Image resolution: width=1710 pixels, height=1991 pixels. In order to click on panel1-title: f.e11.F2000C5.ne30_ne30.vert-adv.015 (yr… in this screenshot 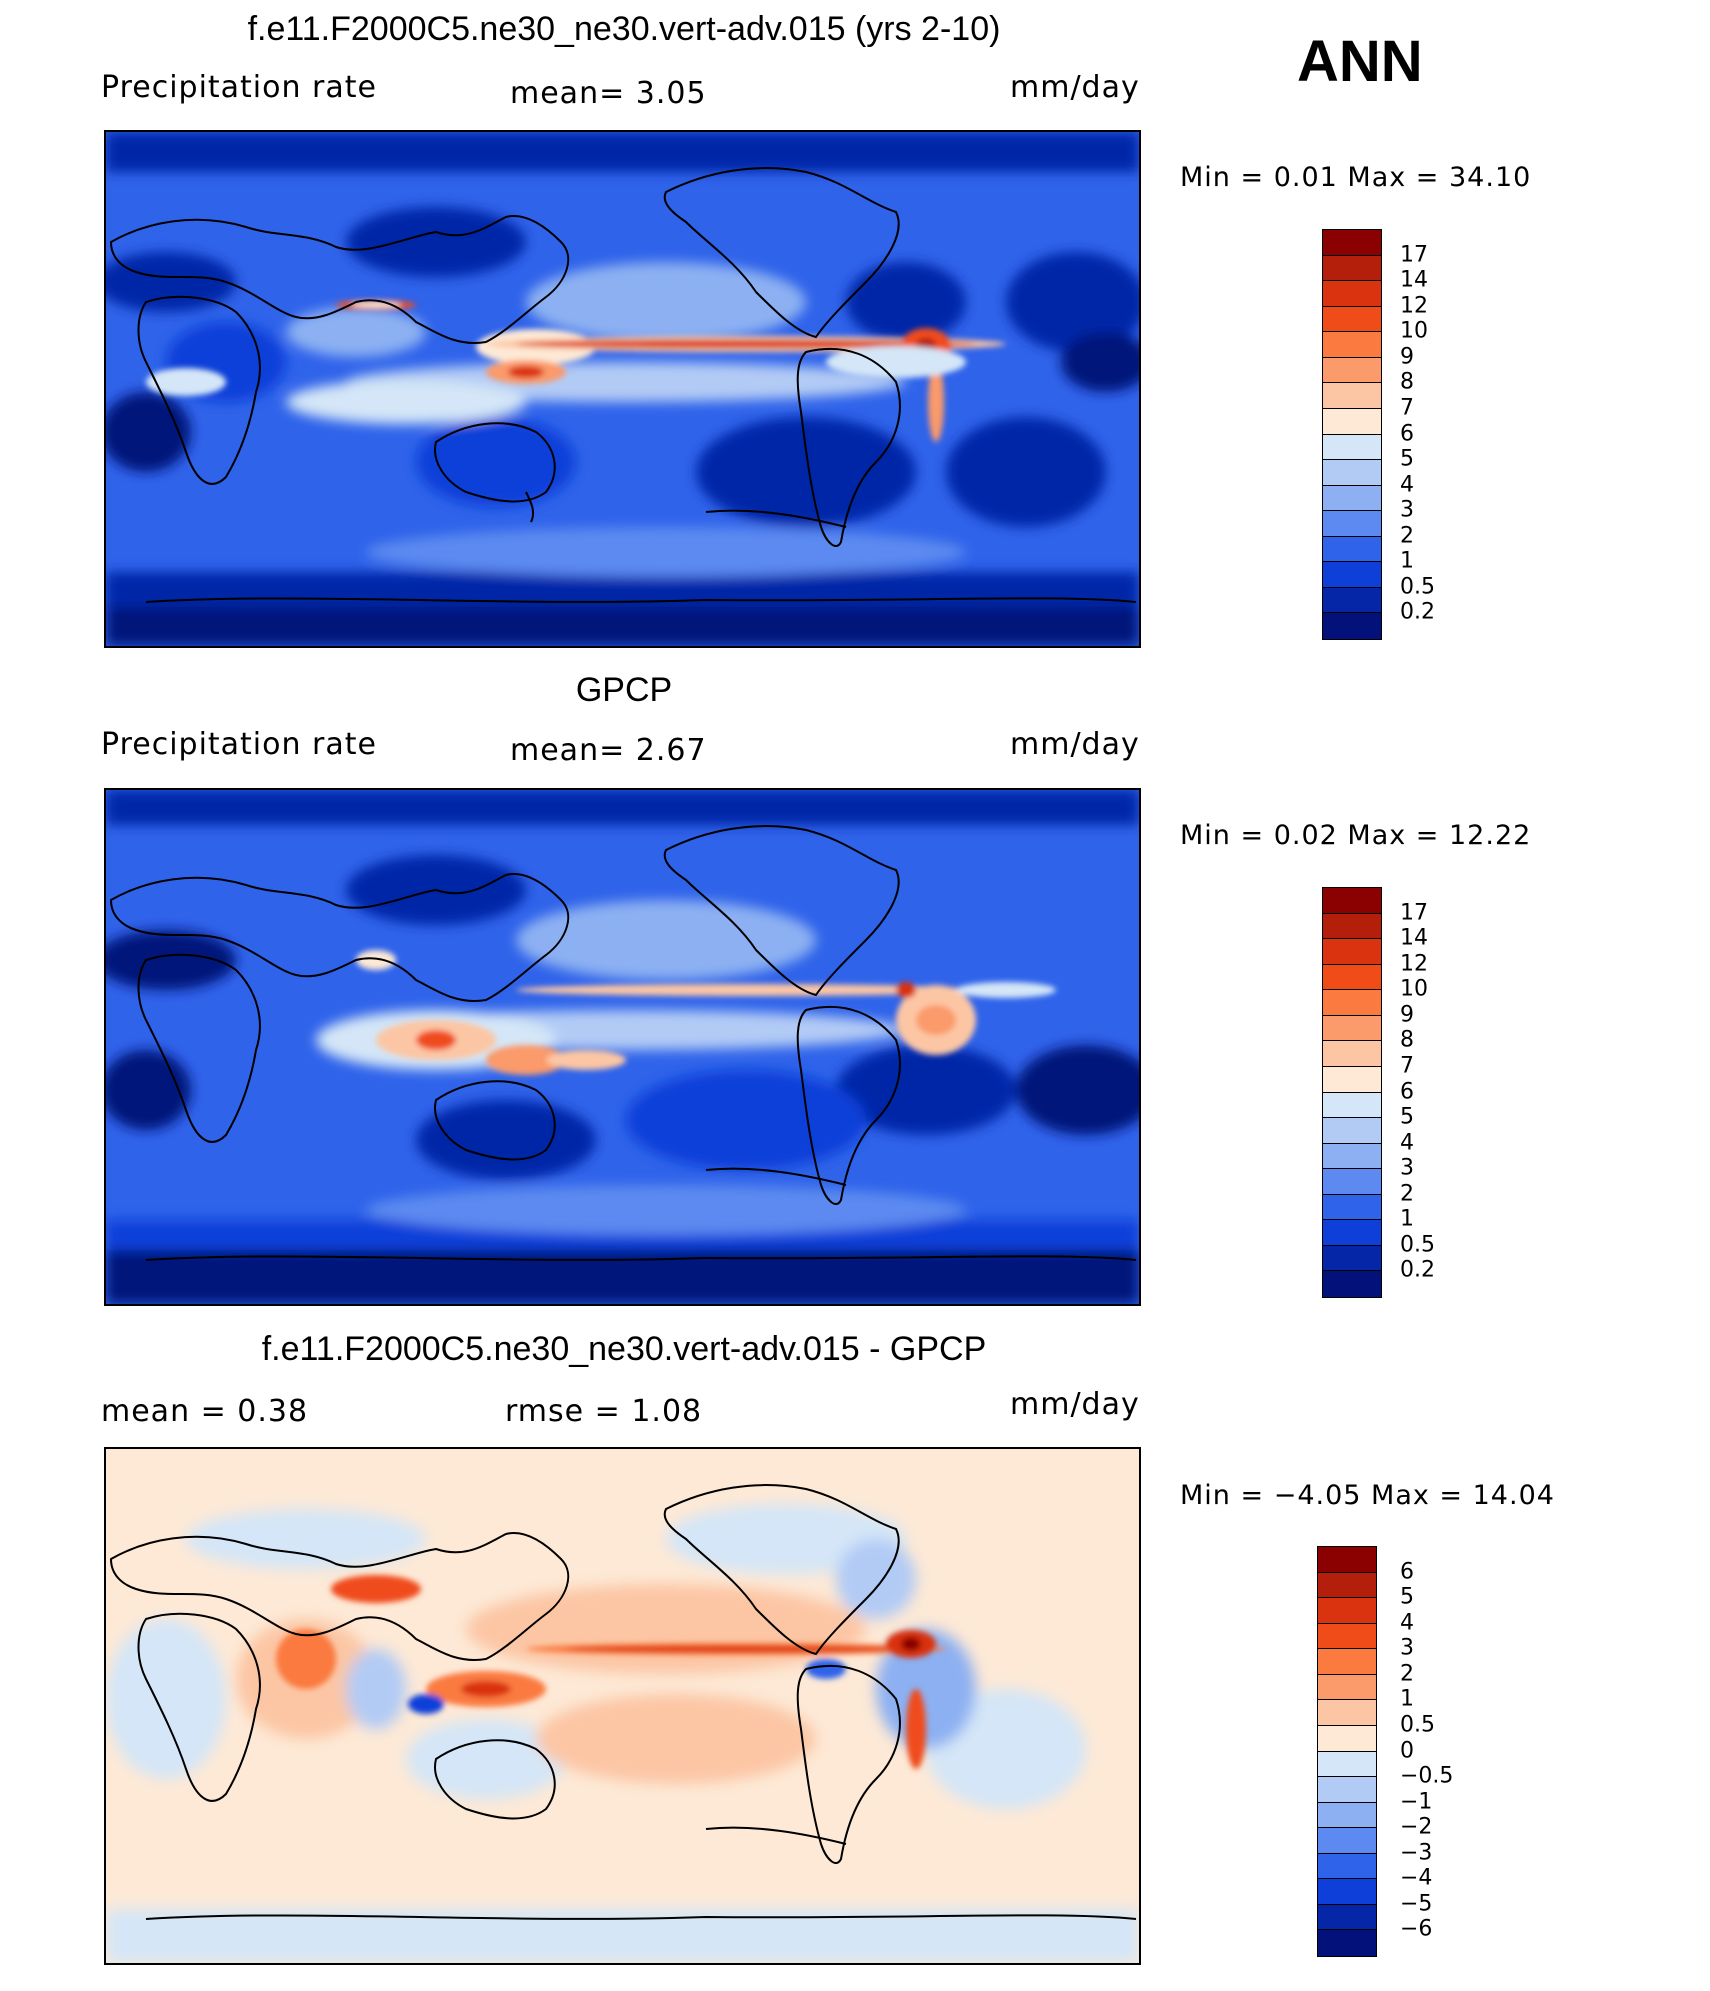, I will do `click(624, 29)`.